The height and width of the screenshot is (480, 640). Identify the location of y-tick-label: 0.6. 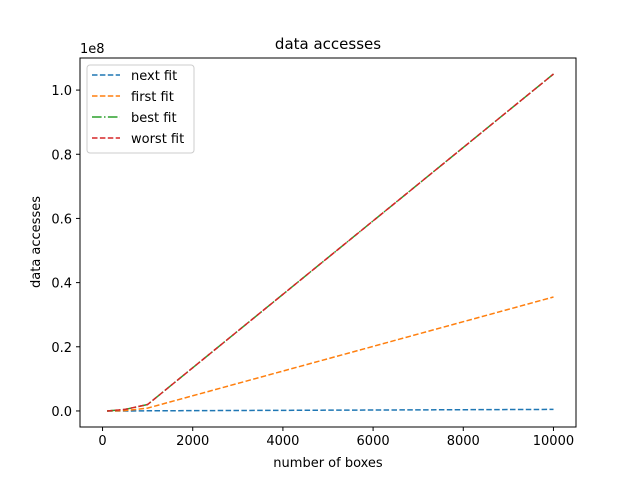
(61, 219).